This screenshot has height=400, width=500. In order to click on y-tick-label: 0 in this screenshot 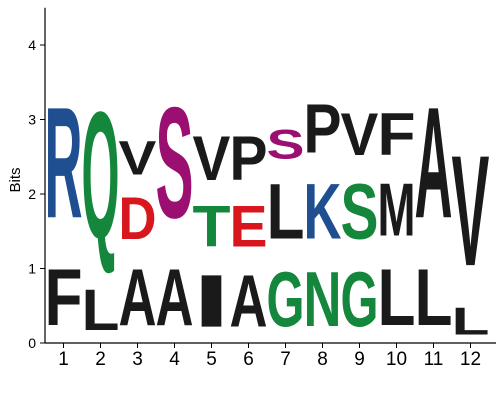, I will do `click(32, 343)`.